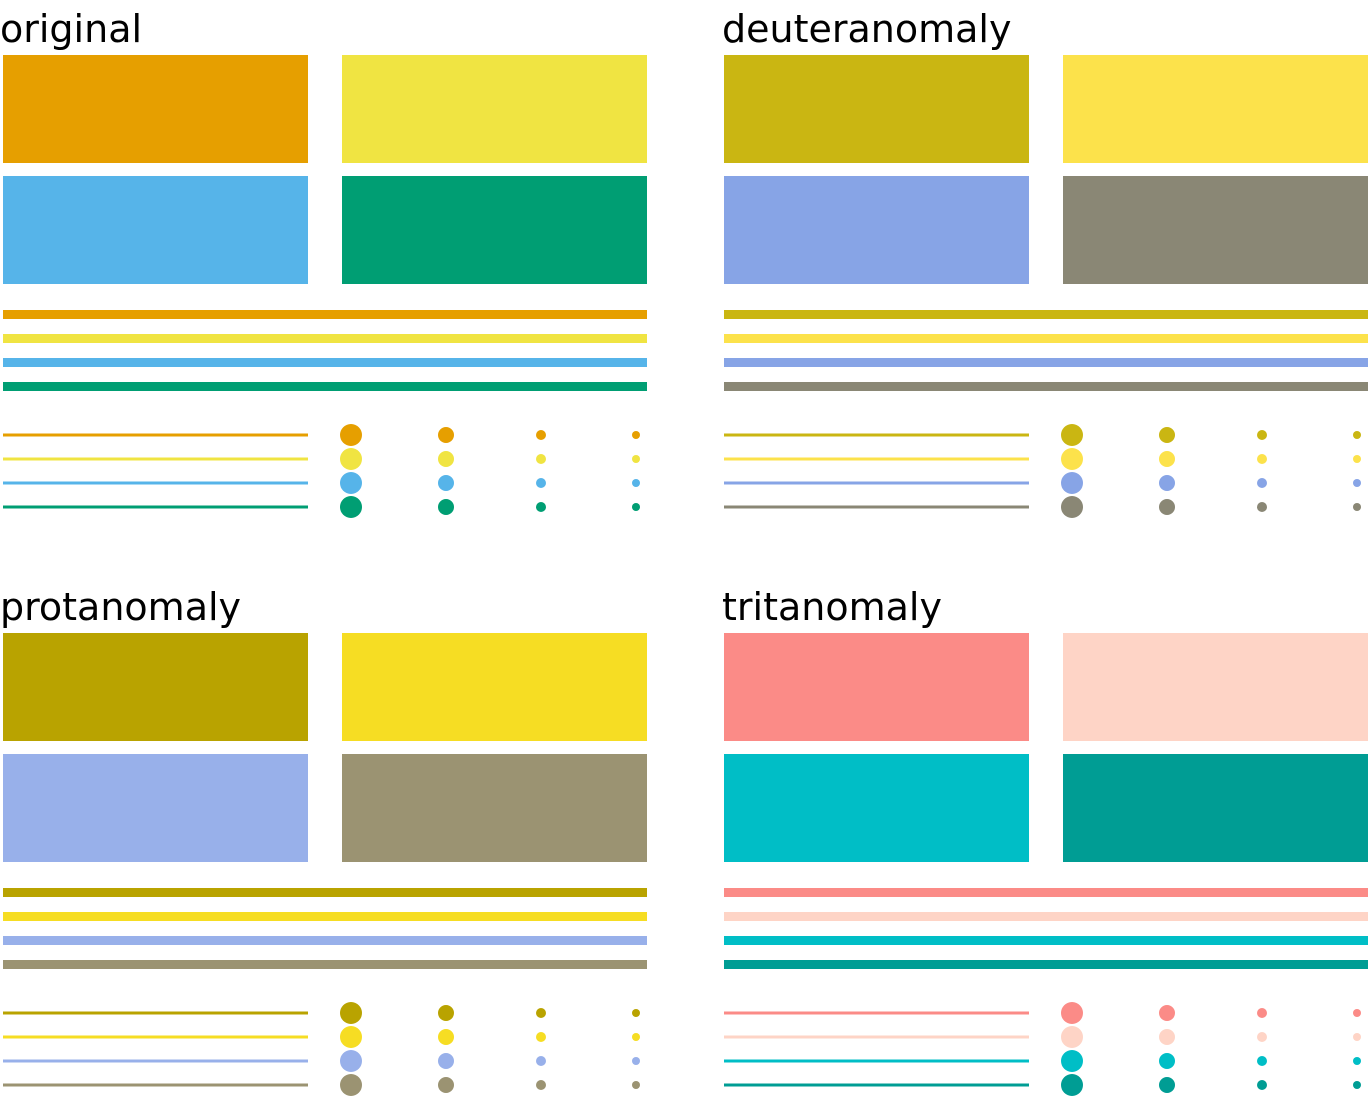 This screenshot has height=1097, width=1371. I want to click on panel-title-deuteranomaly: deuteranomaly, so click(867, 29).